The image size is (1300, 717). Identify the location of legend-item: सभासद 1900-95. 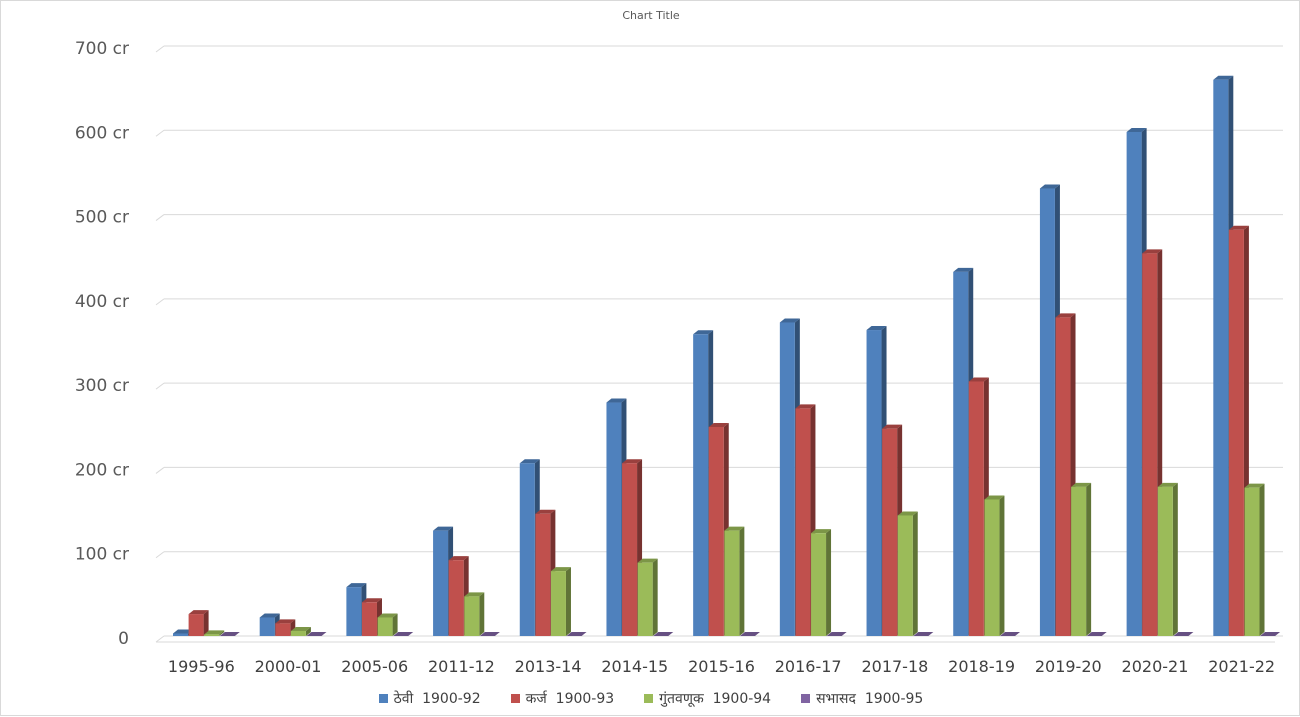
(862, 698).